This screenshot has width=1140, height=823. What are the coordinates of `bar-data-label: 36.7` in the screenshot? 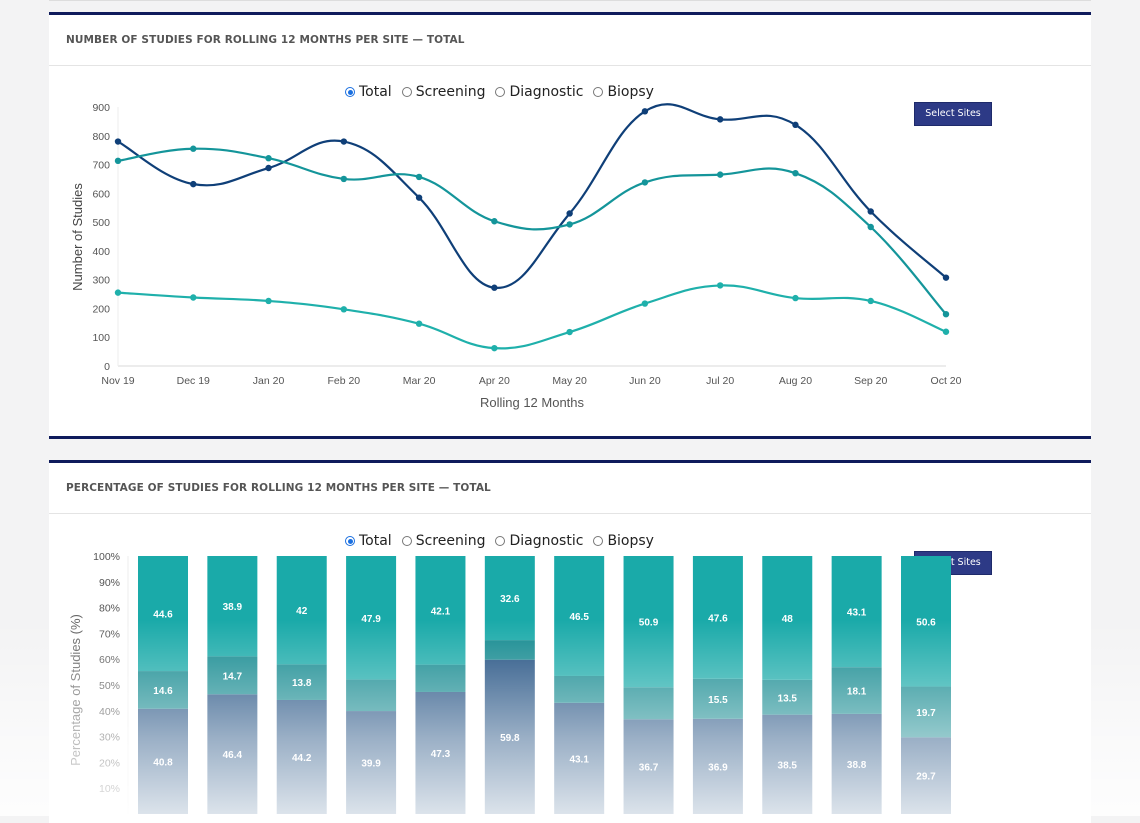 It's located at (649, 768).